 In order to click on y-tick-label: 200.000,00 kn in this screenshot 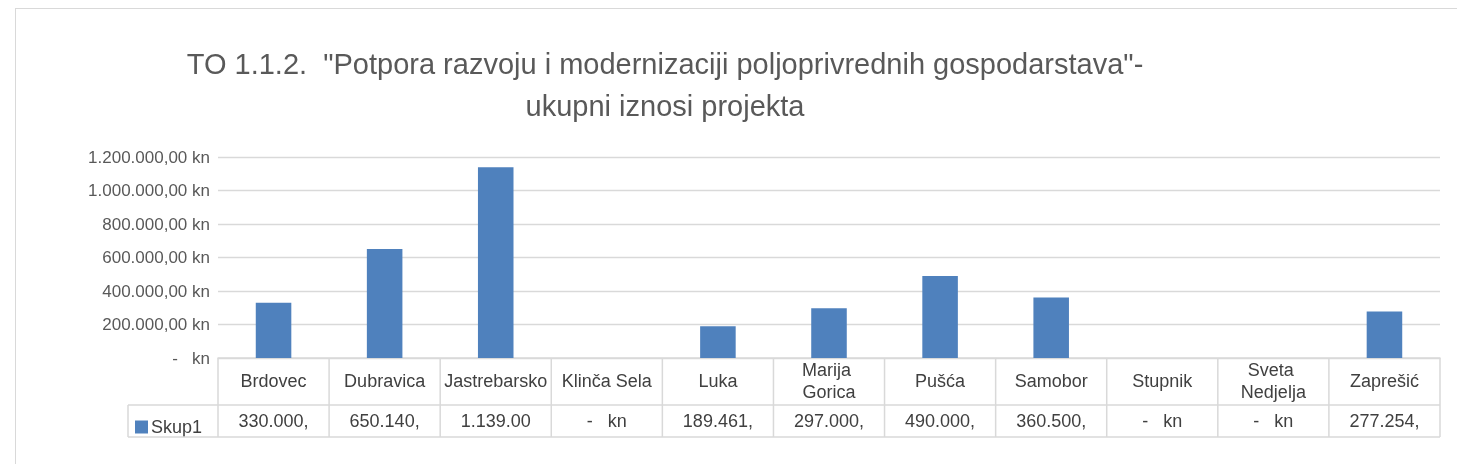, I will do `click(156, 324)`.